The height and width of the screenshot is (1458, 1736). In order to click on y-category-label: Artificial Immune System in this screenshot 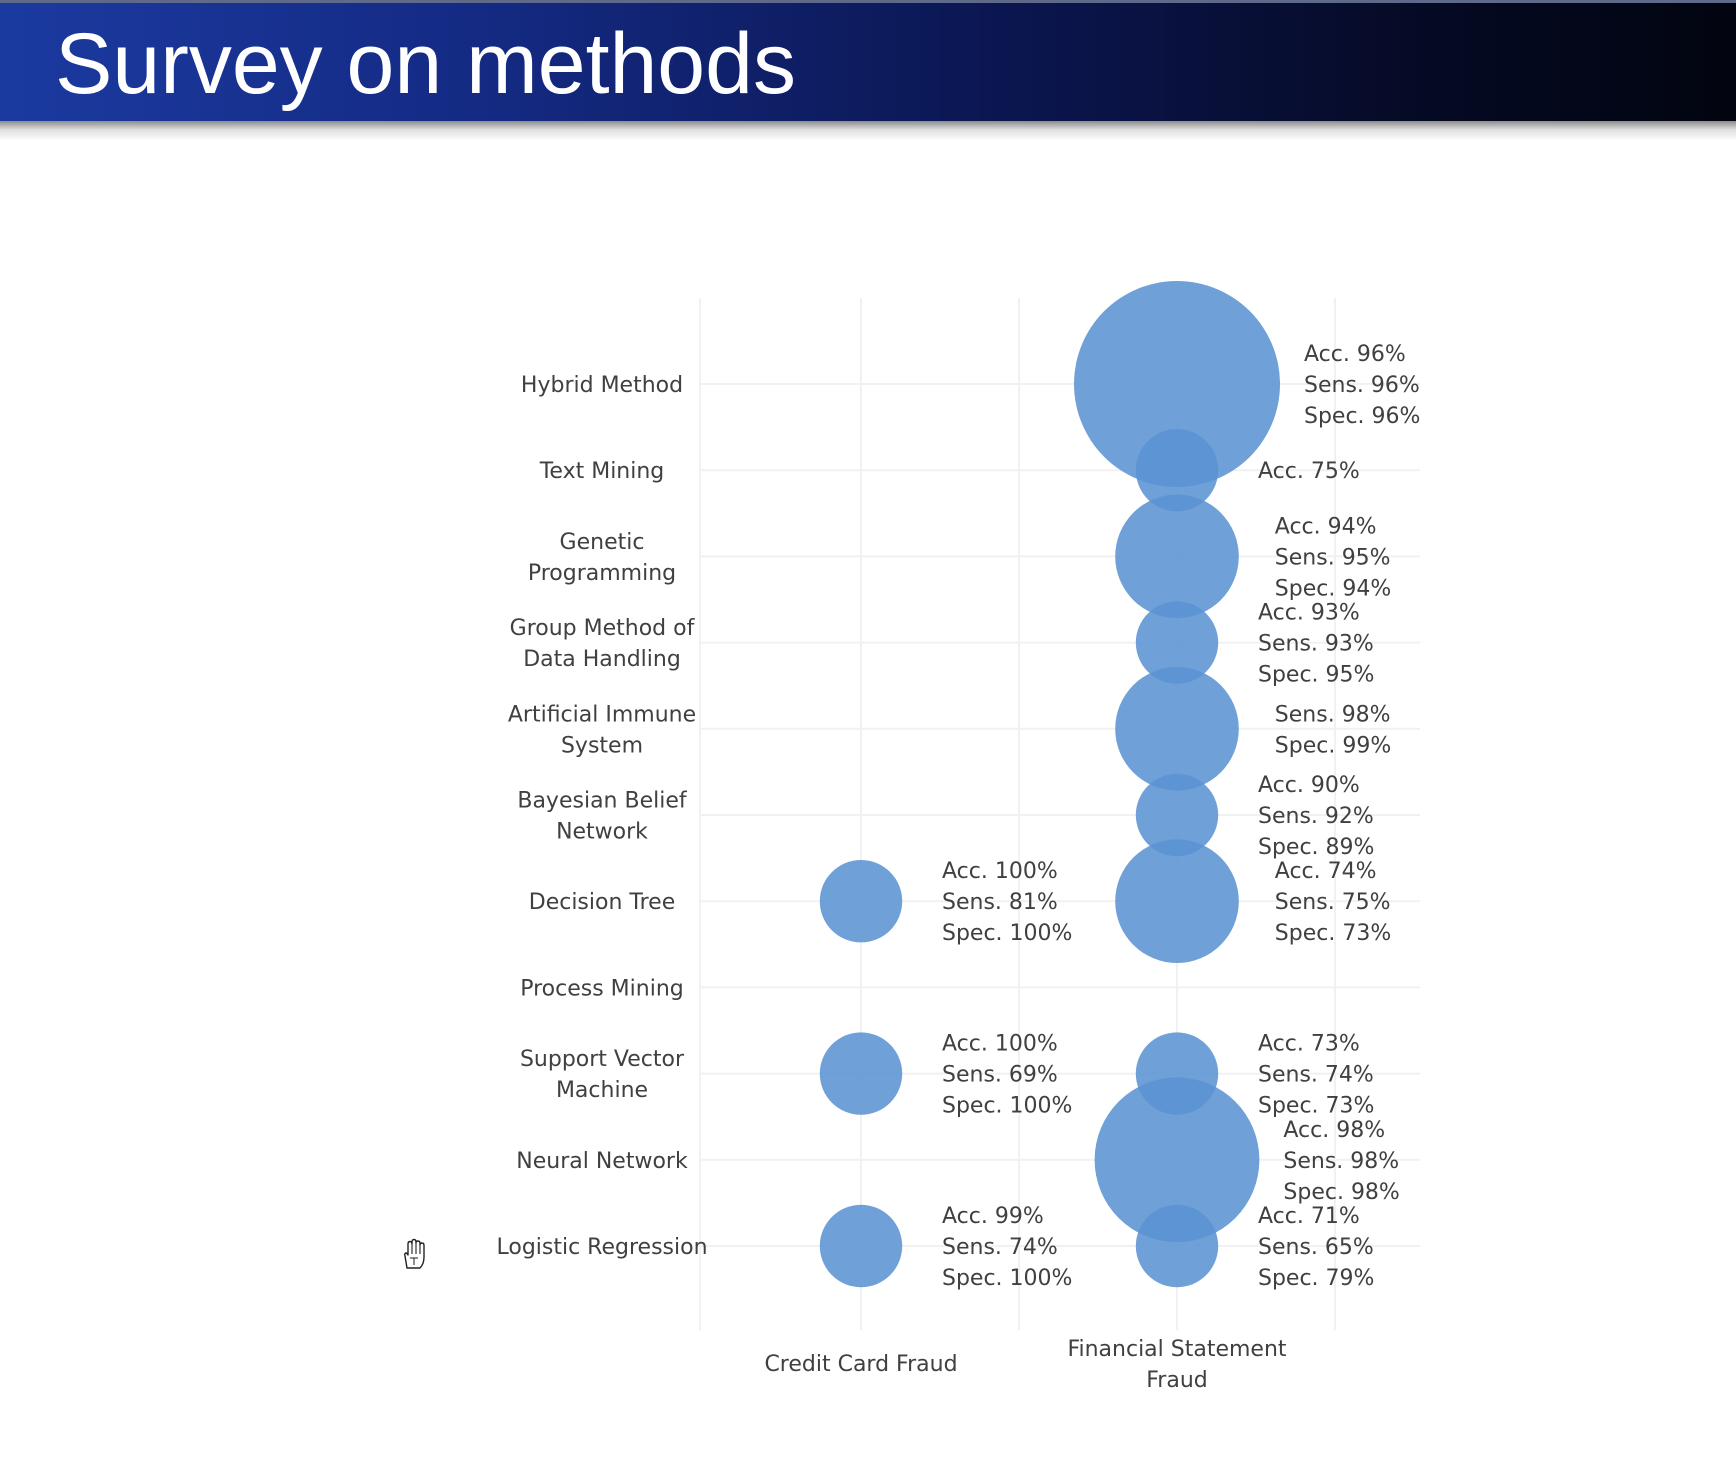, I will do `click(602, 730)`.